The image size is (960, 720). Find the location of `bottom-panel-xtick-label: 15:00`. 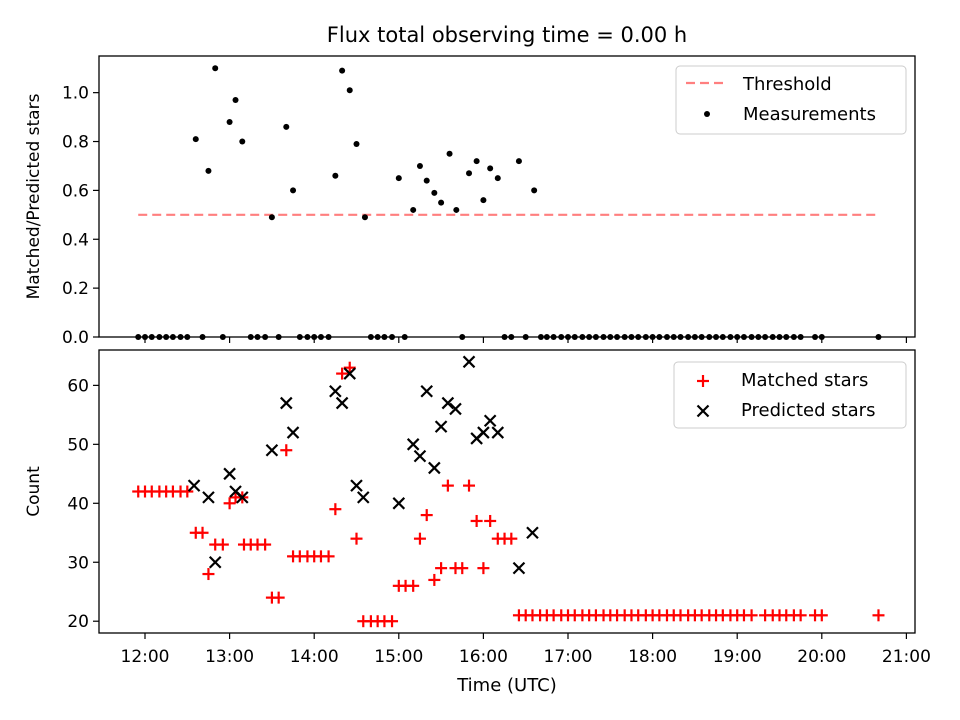

bottom-panel-xtick-label: 15:00 is located at coordinates (398, 657).